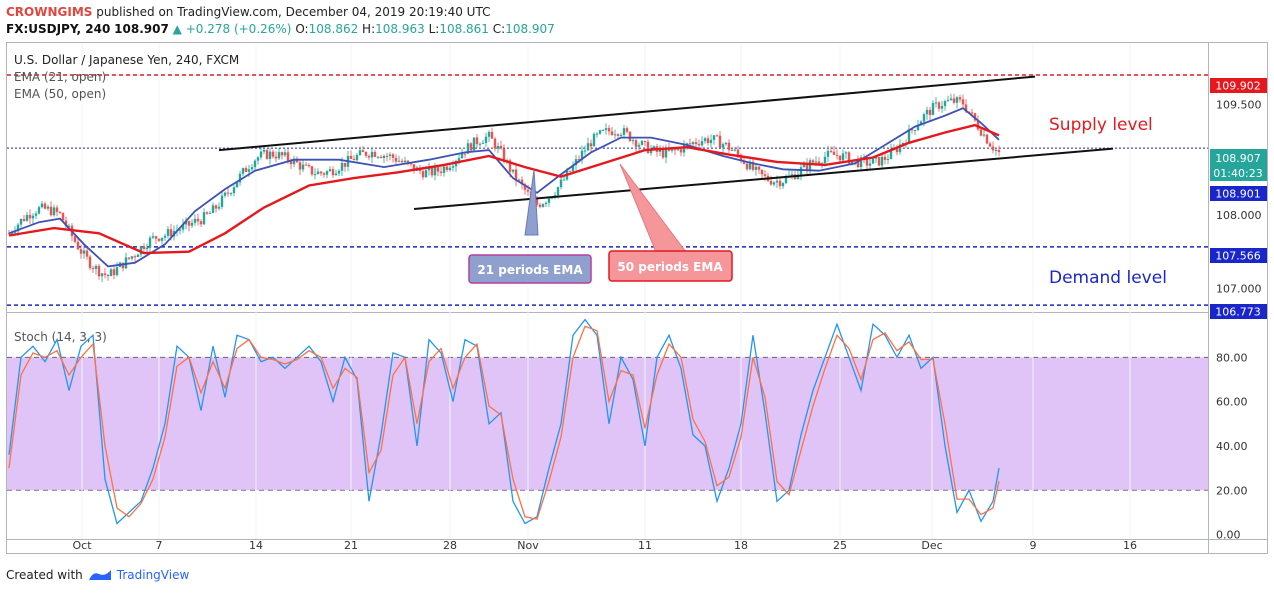  What do you see at coordinates (58, 29) in the screenshot?
I see `symbol-label: FX:USDJPY, 240` at bounding box center [58, 29].